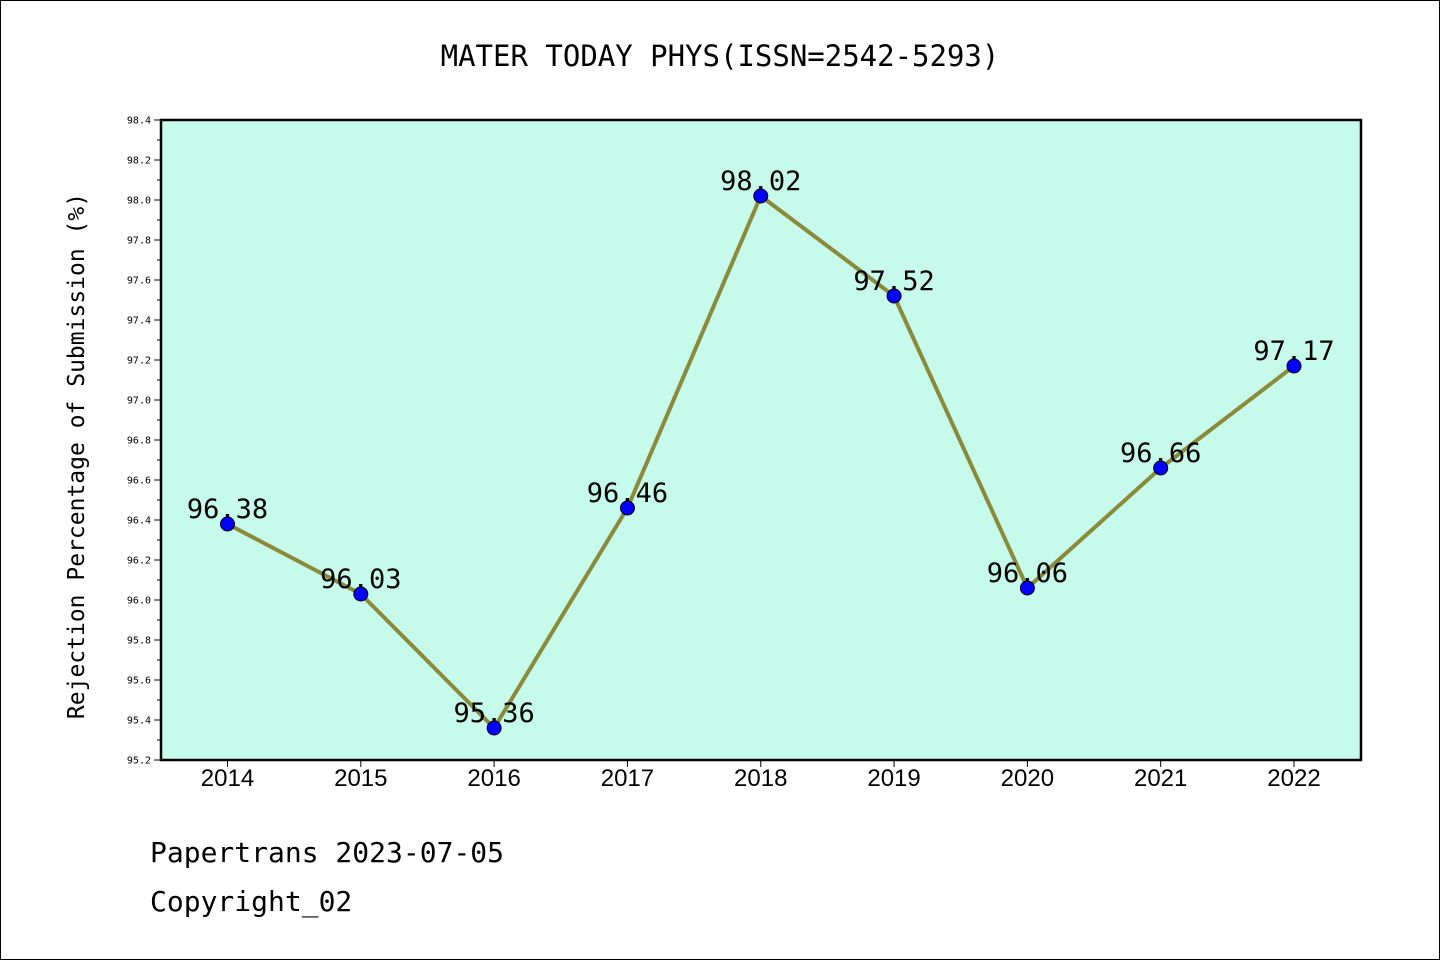 The image size is (1440, 960). Describe the element at coordinates (893, 778) in the screenshot. I see `x-tick-label: 2019` at that location.